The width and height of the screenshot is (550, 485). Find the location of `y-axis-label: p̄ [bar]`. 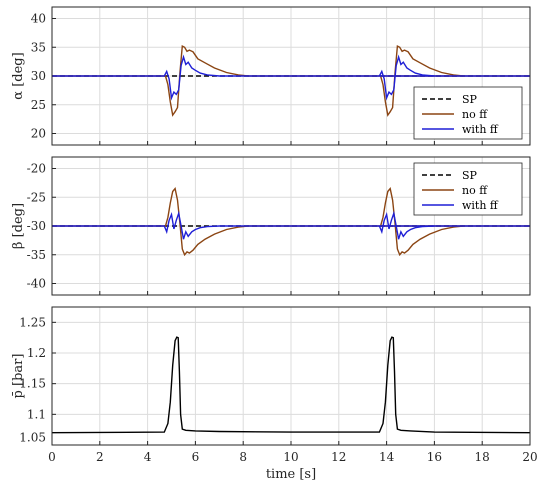

y-axis-label: p̄ [bar] is located at coordinates (18, 376).